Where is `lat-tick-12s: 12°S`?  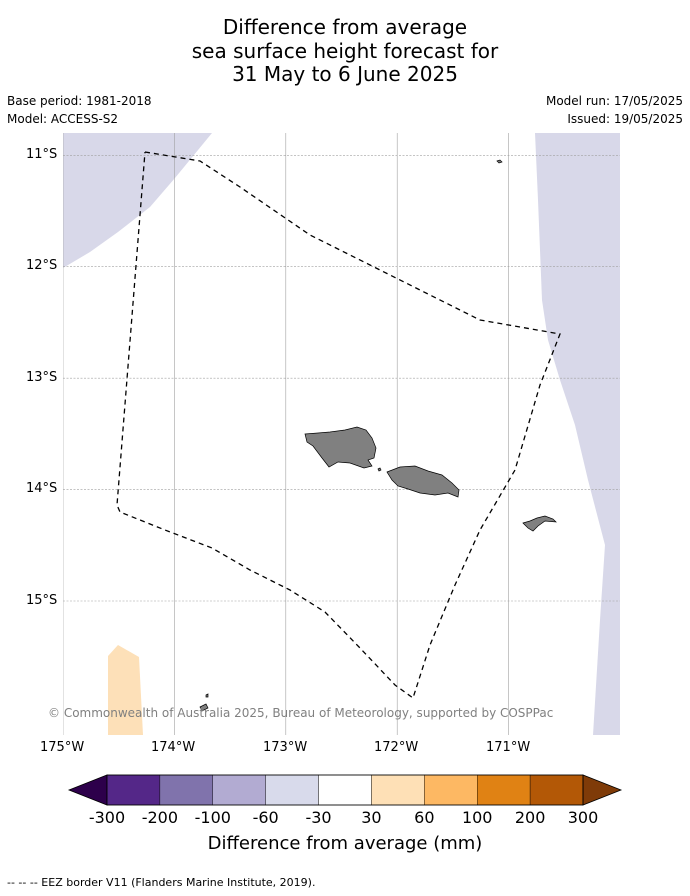 lat-tick-12s: 12°S is located at coordinates (42, 265).